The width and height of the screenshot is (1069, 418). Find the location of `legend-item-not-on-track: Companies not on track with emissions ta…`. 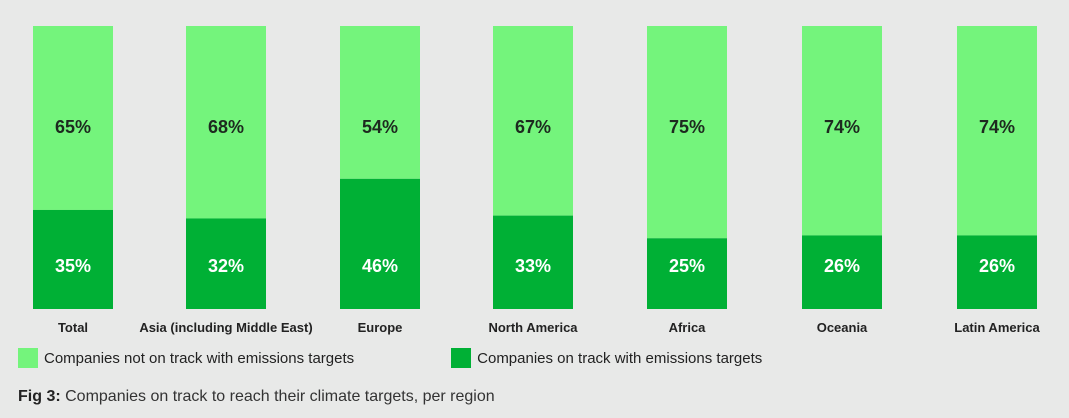

legend-item-not-on-track: Companies not on track with emissions ta… is located at coordinates (186, 358).